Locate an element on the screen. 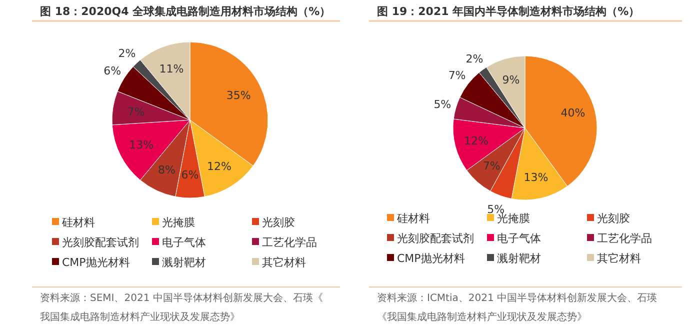 The width and height of the screenshot is (698, 330). data-label: 5% is located at coordinates (443, 104).